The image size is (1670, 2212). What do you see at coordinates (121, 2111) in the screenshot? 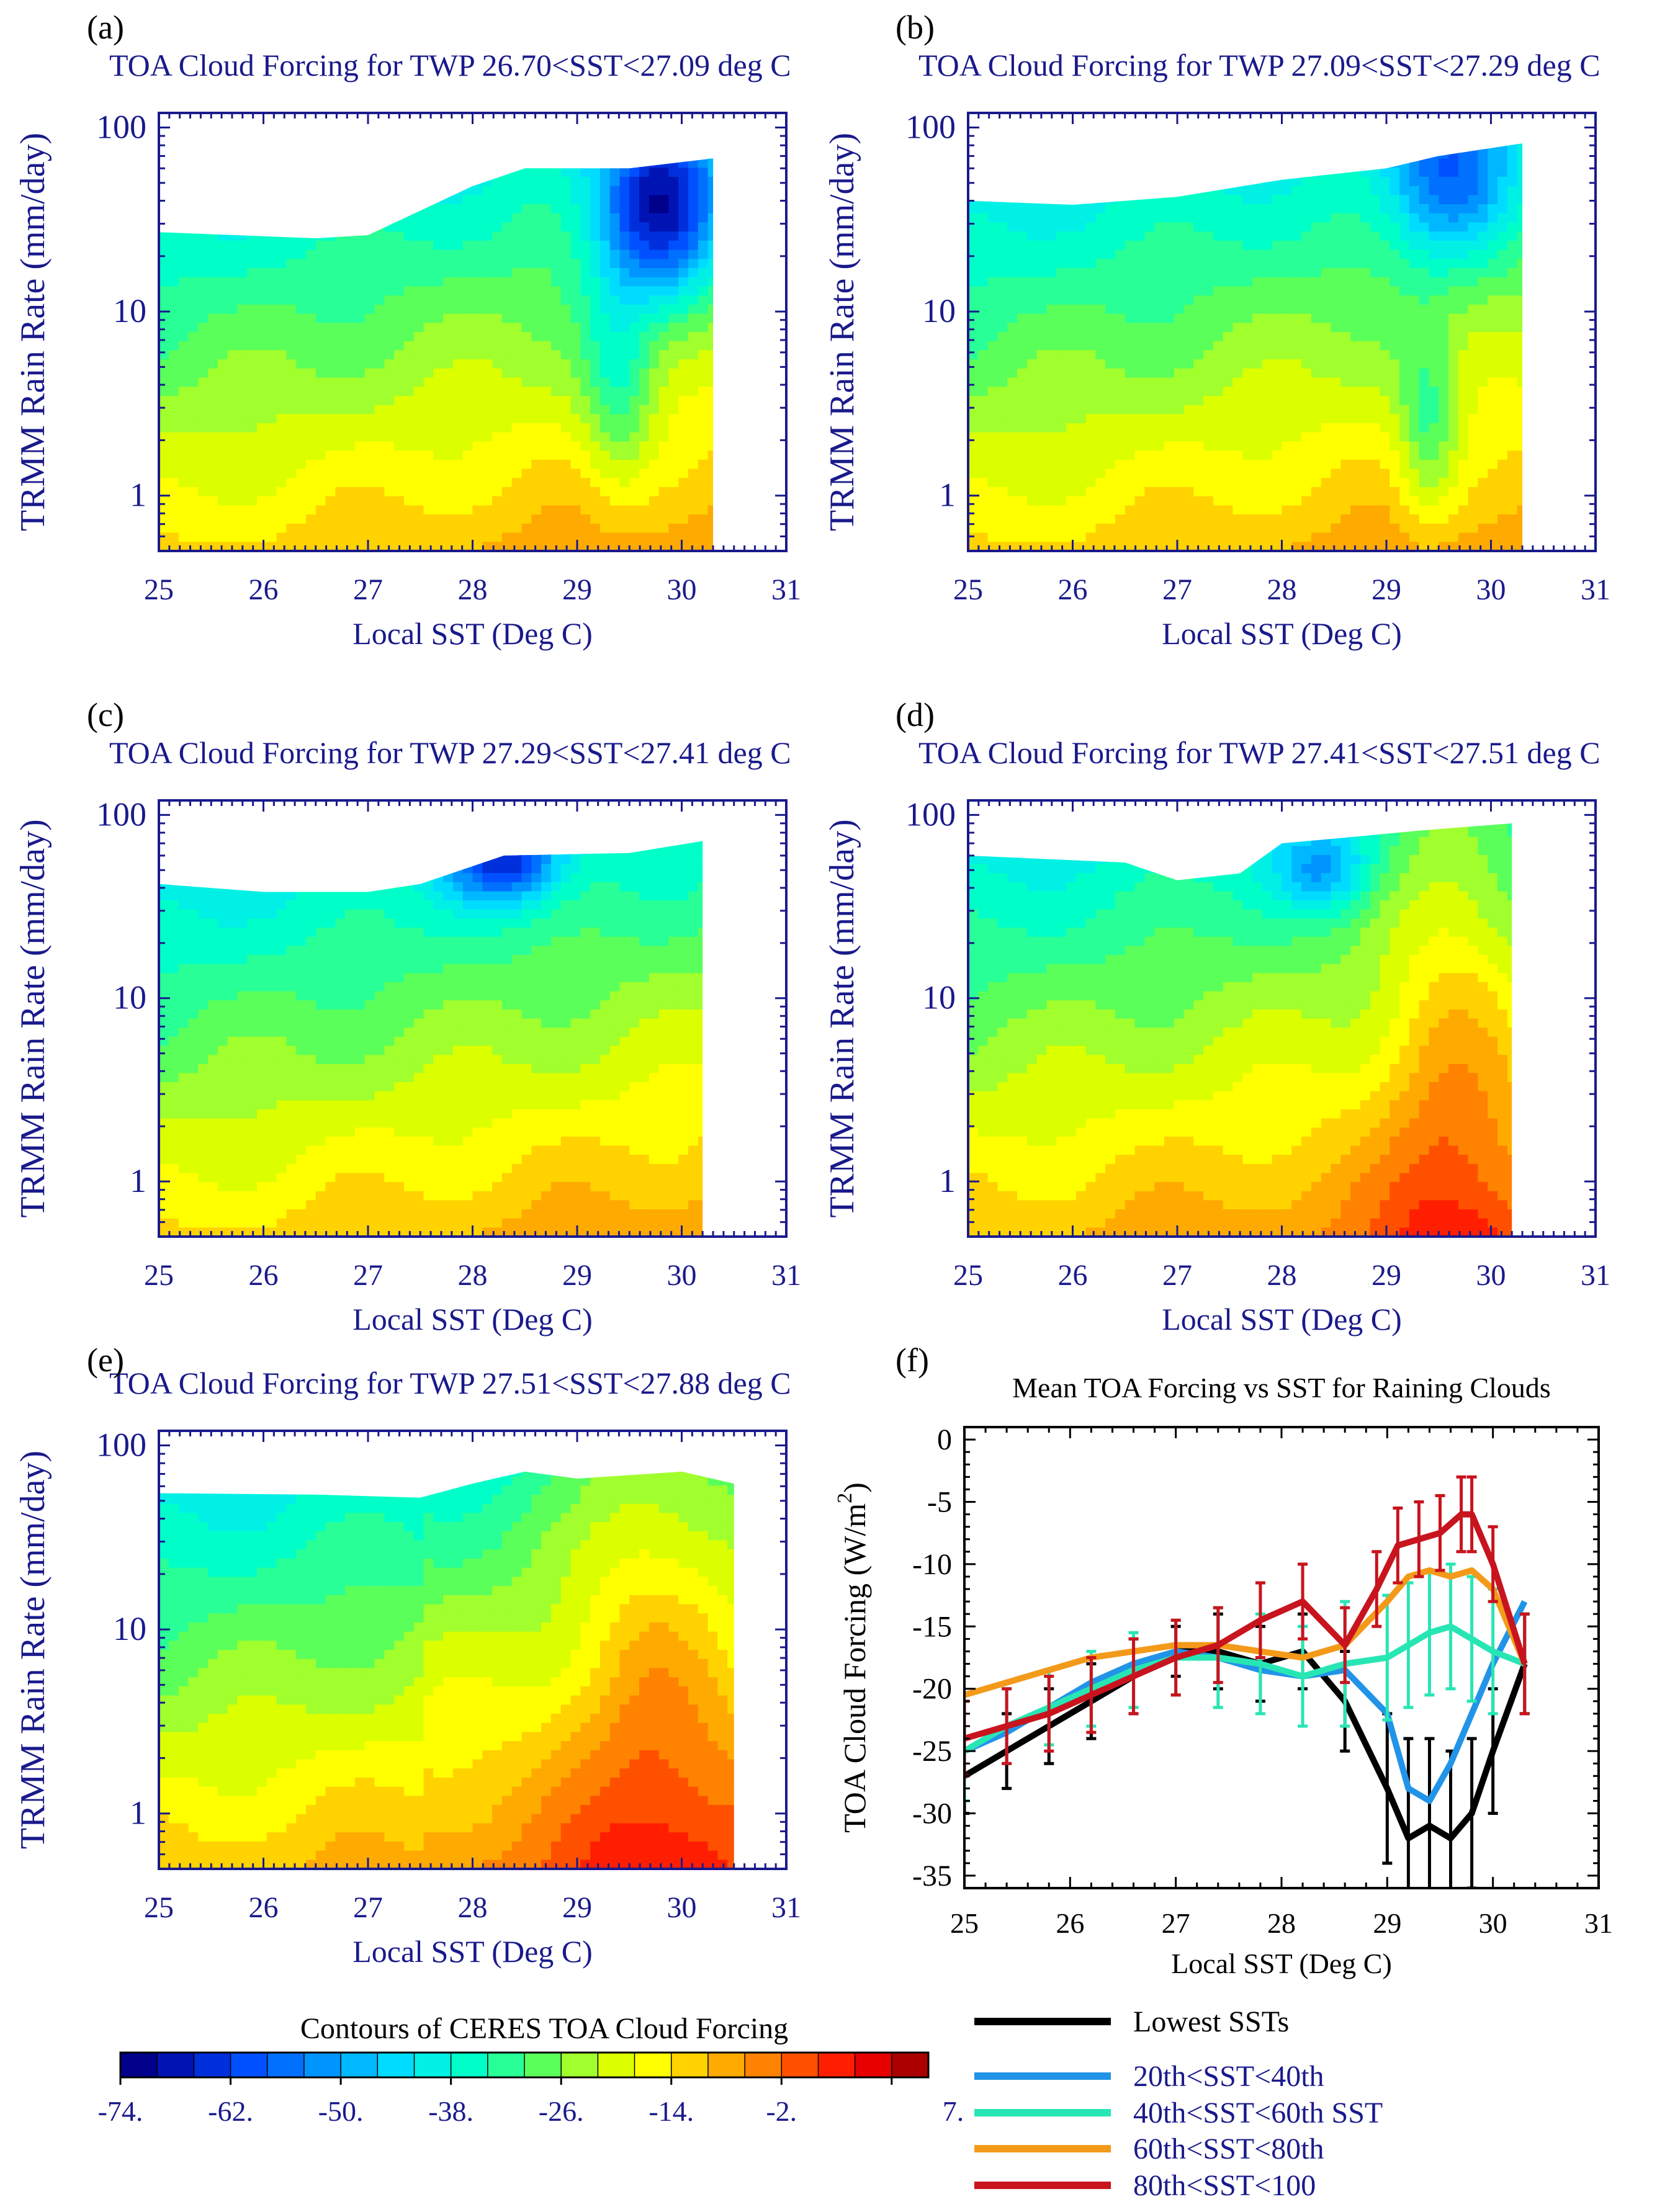
I see `colorbar-label: -74.` at bounding box center [121, 2111].